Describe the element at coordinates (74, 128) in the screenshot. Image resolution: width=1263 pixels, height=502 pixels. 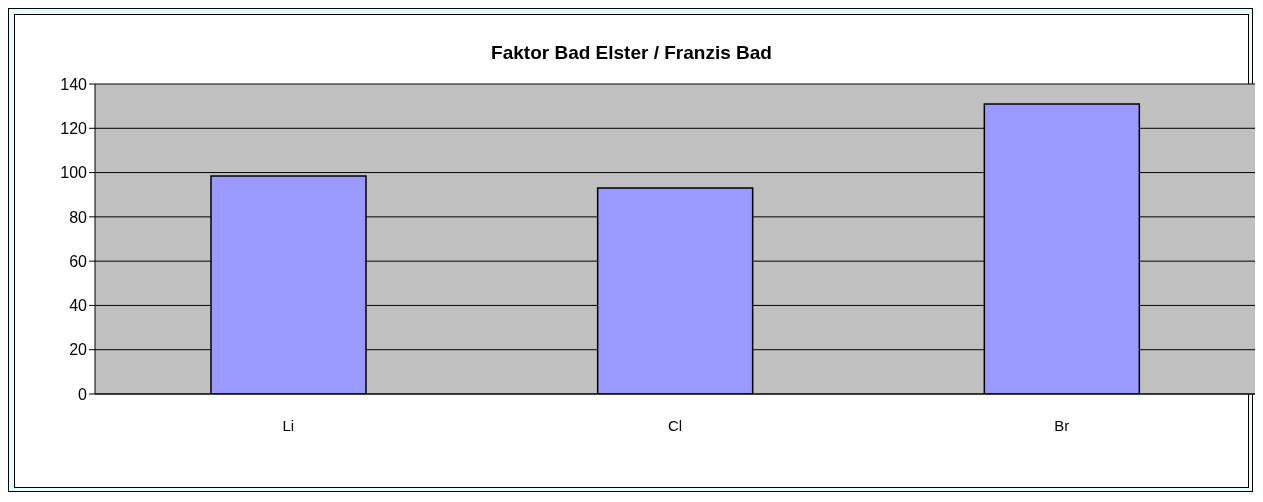
I see `y-tick-label: 120` at that location.